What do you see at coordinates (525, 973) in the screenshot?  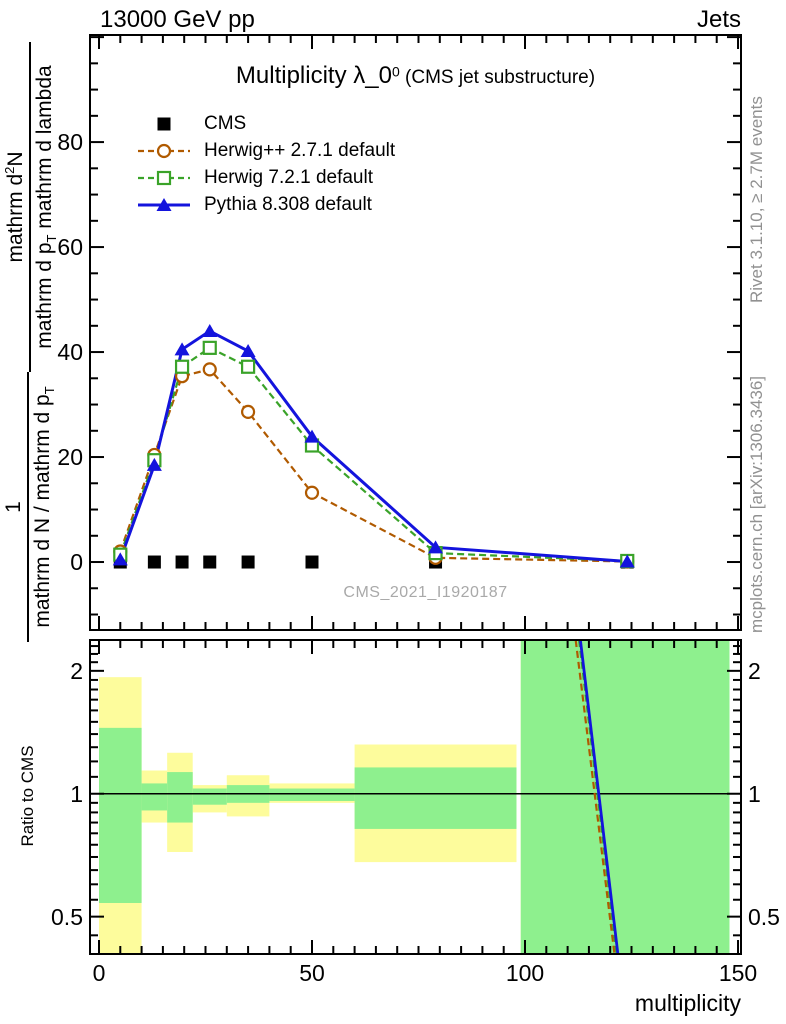 I see `tick-label: 100` at bounding box center [525, 973].